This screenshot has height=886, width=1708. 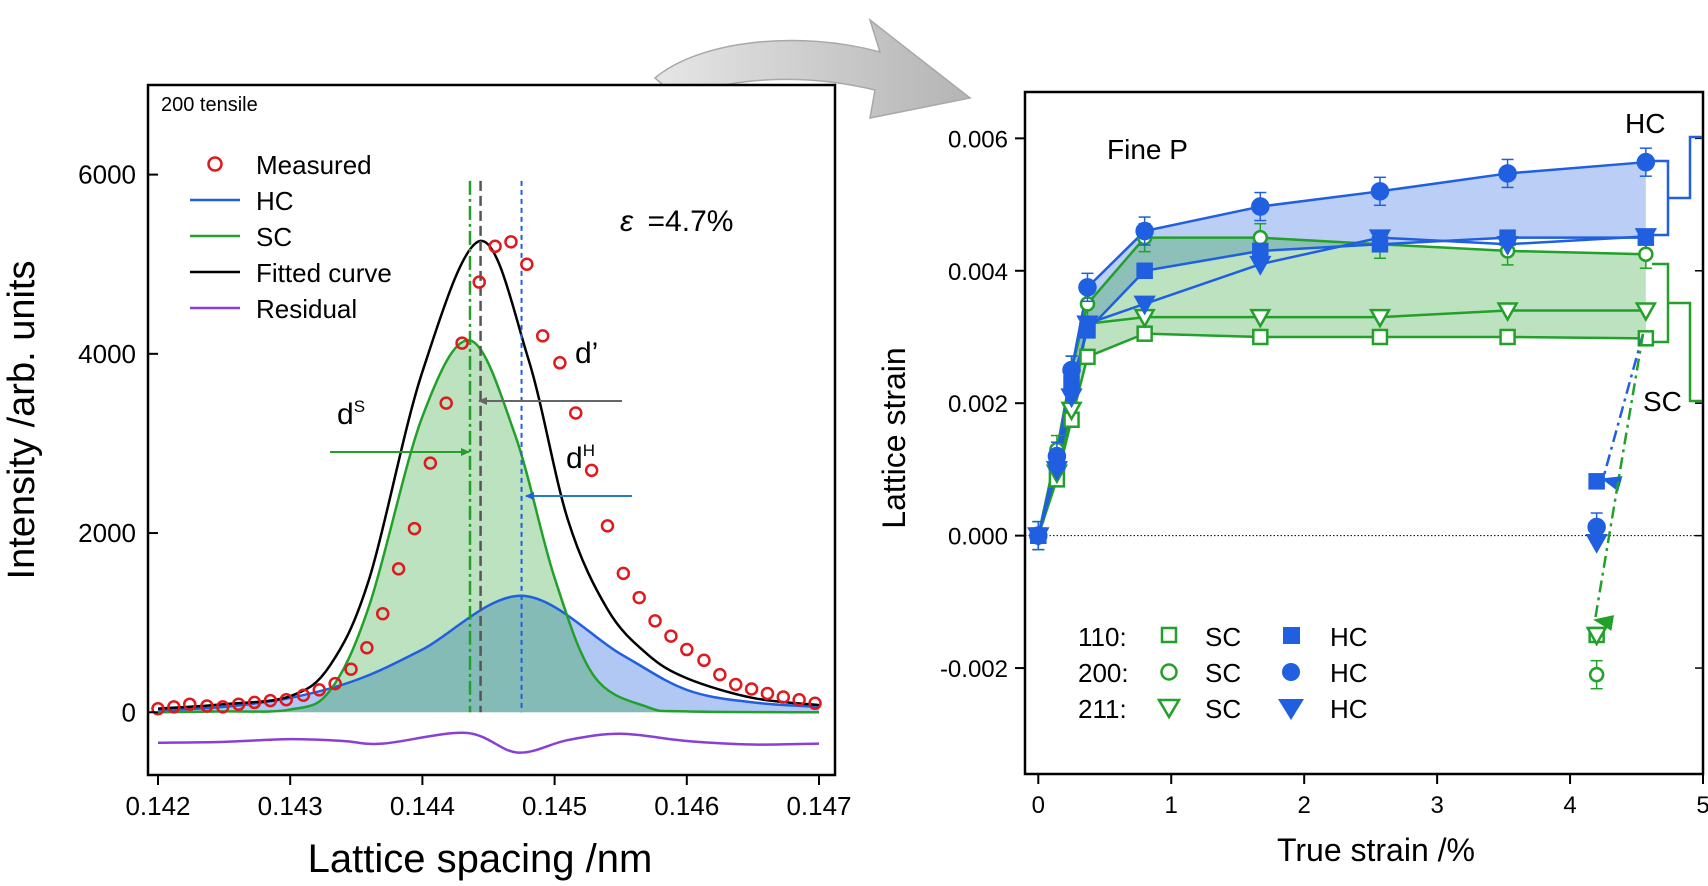 I want to click on ds-label: dS, so click(x=351, y=414).